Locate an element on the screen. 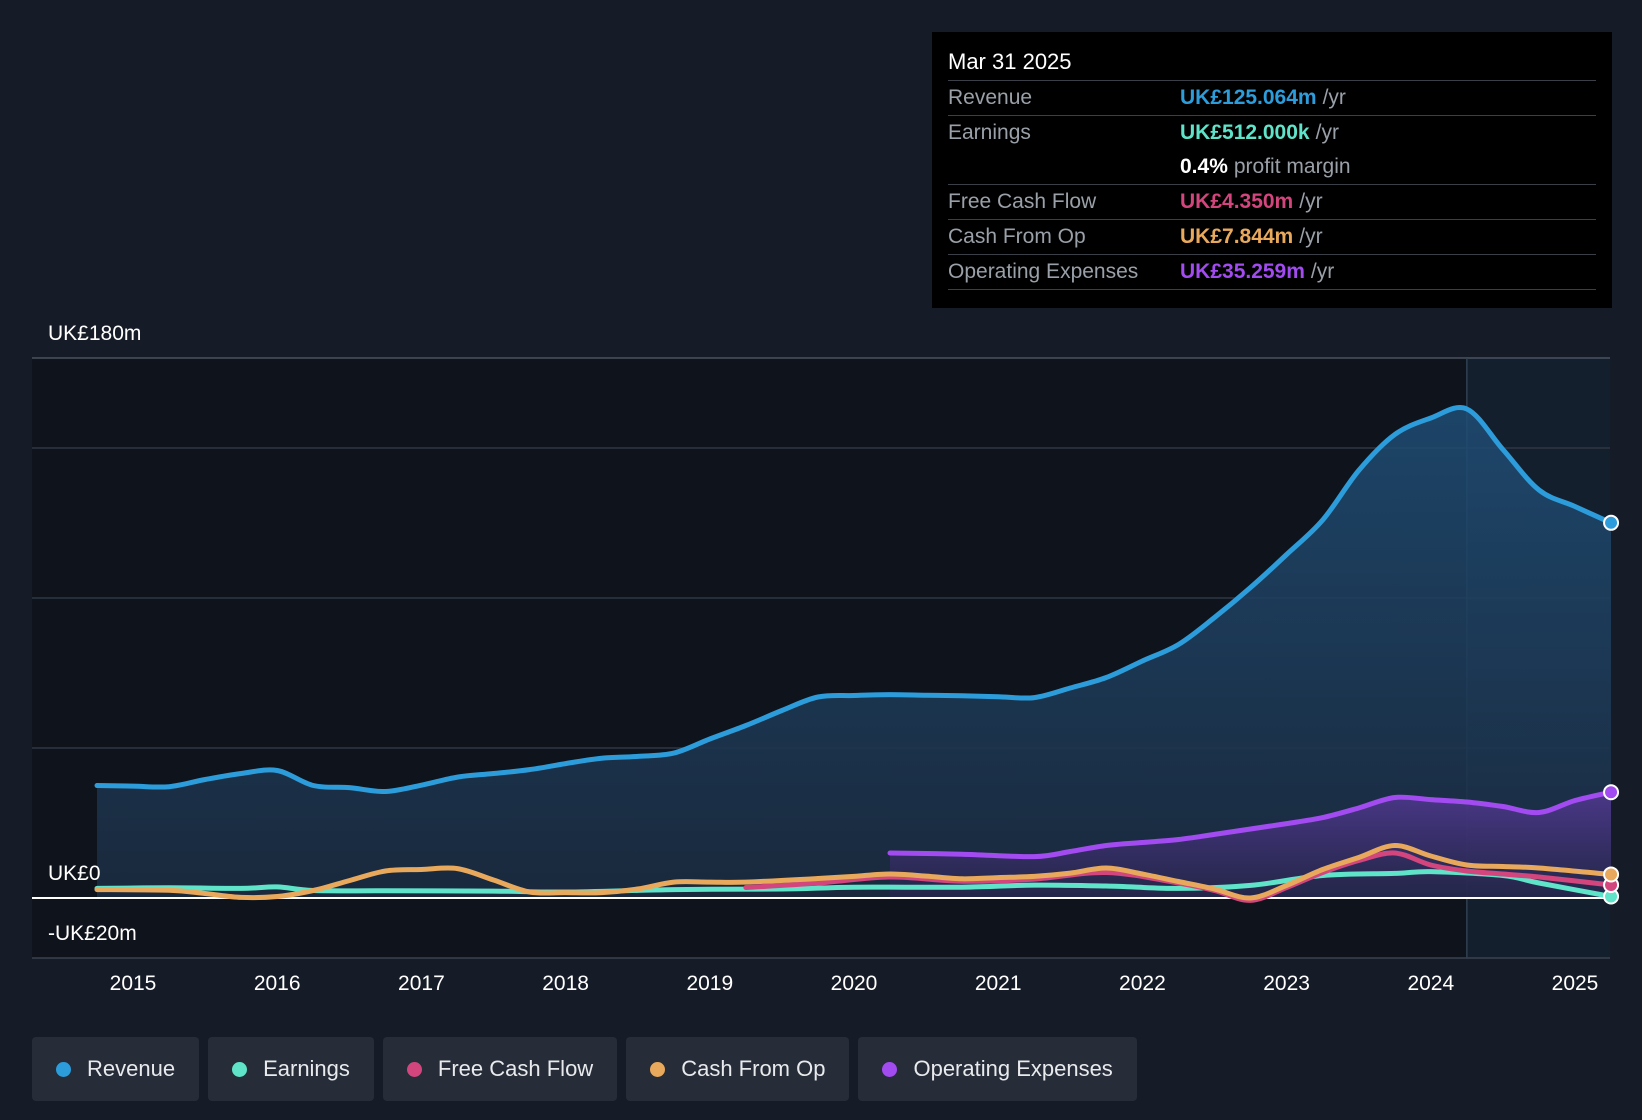 This screenshot has height=1120, width=1642. tooltip-value: 0.4% is located at coordinates (1204, 166).